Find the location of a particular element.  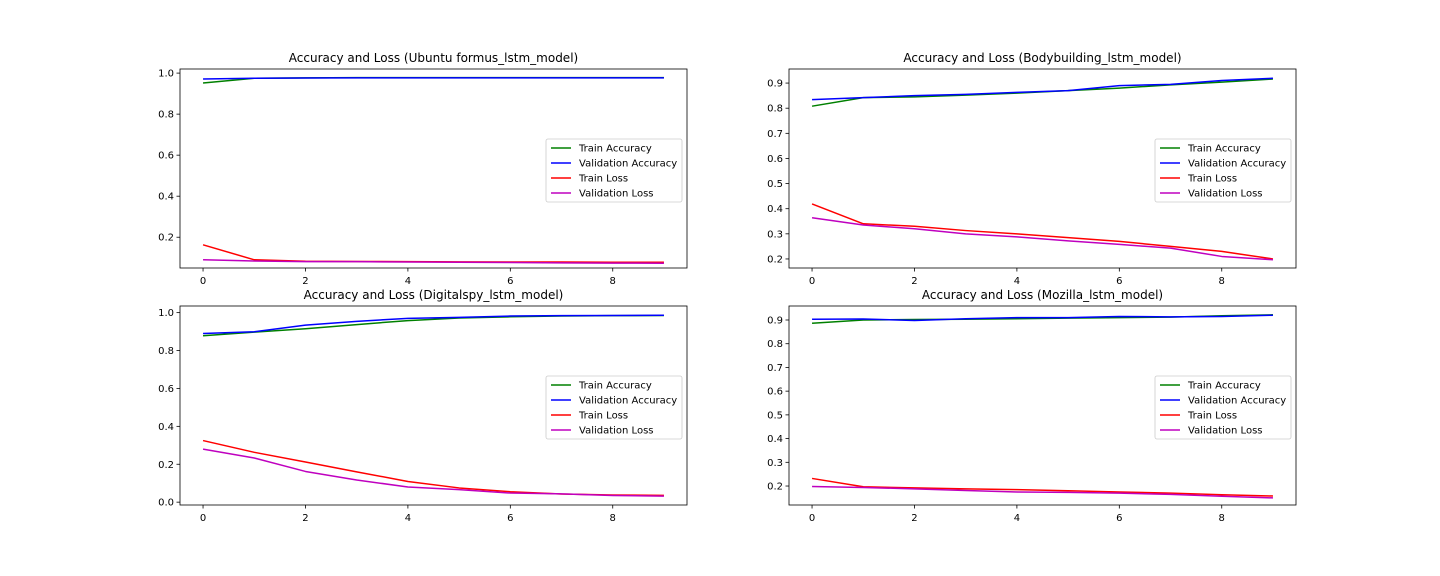

series-line-train-accuracy is located at coordinates (1042, 92).